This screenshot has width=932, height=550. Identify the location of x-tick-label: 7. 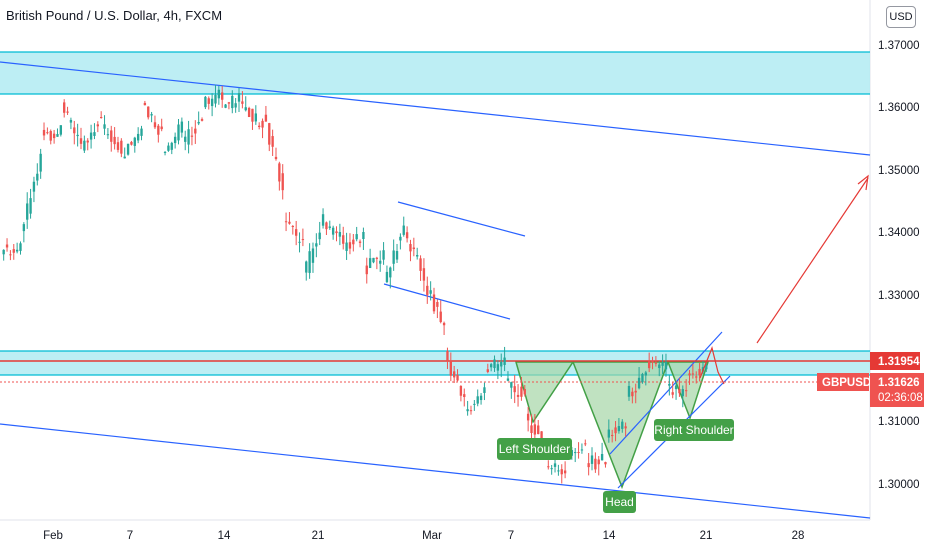
(130, 536).